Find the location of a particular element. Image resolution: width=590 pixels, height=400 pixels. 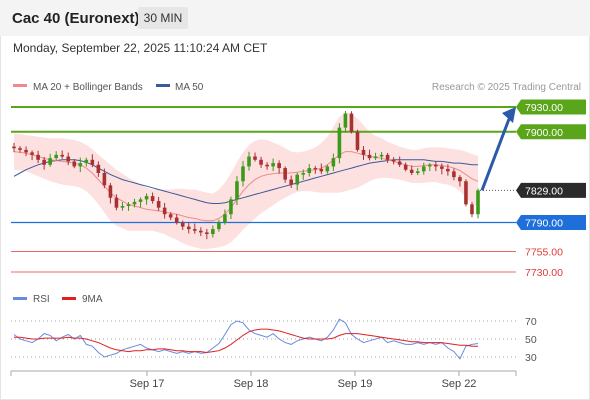

level-tag-7790.00 is located at coordinates (551, 222).